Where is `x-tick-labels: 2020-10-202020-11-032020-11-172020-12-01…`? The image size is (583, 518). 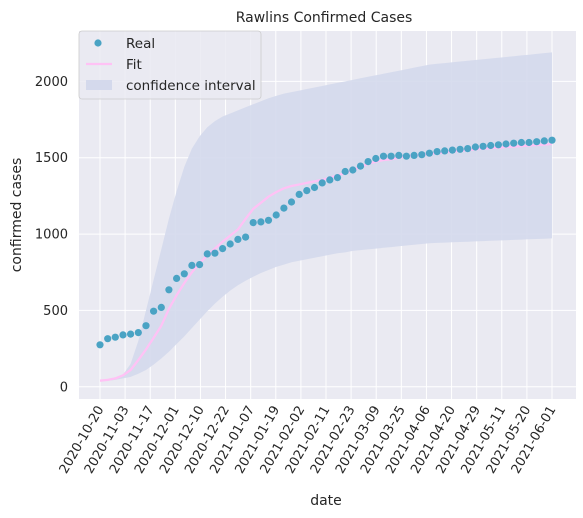 x-tick-labels: 2020-10-202020-11-032020-11-172020-12-01… is located at coordinates (308, 439).